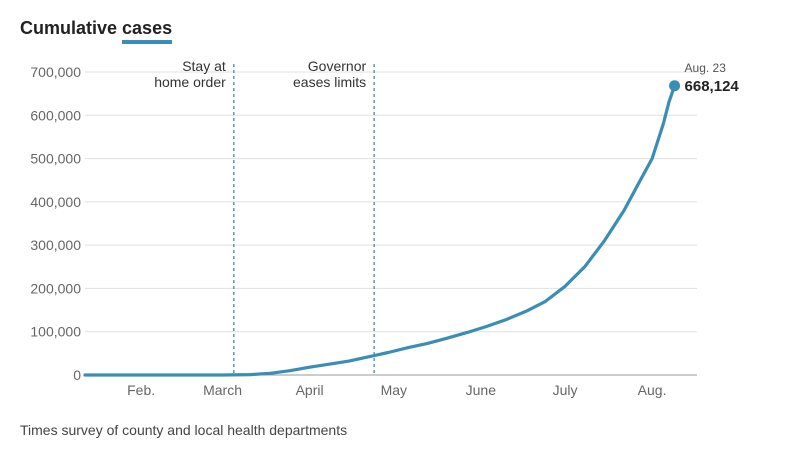  Describe the element at coordinates (222, 390) in the screenshot. I see `x-tick-label: March` at that location.